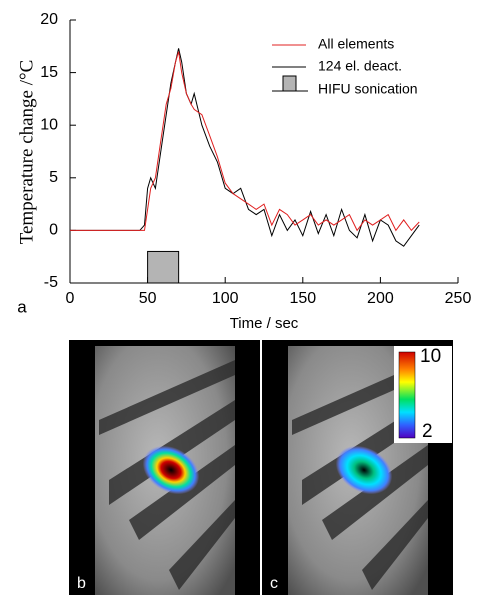 This screenshot has width=487, height=602. I want to click on x-tick-label: 150, so click(302, 298).